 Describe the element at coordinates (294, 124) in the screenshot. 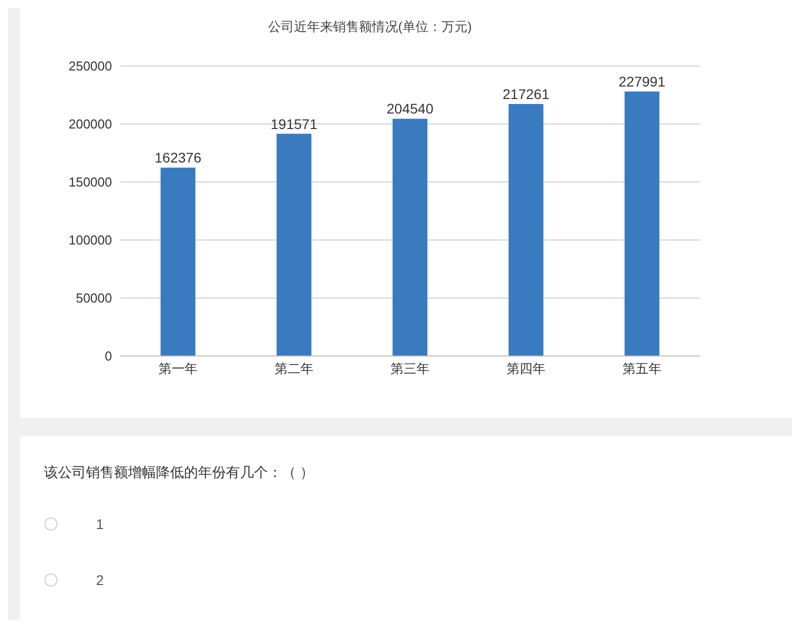

I see `data-label: 191571` at that location.